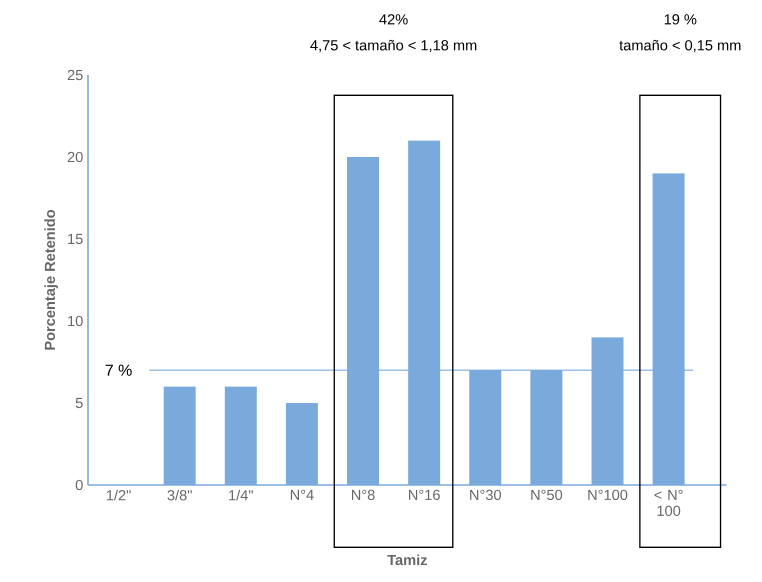 The width and height of the screenshot is (762, 582). Describe the element at coordinates (393, 19) in the screenshot. I see `text: 42%` at that location.